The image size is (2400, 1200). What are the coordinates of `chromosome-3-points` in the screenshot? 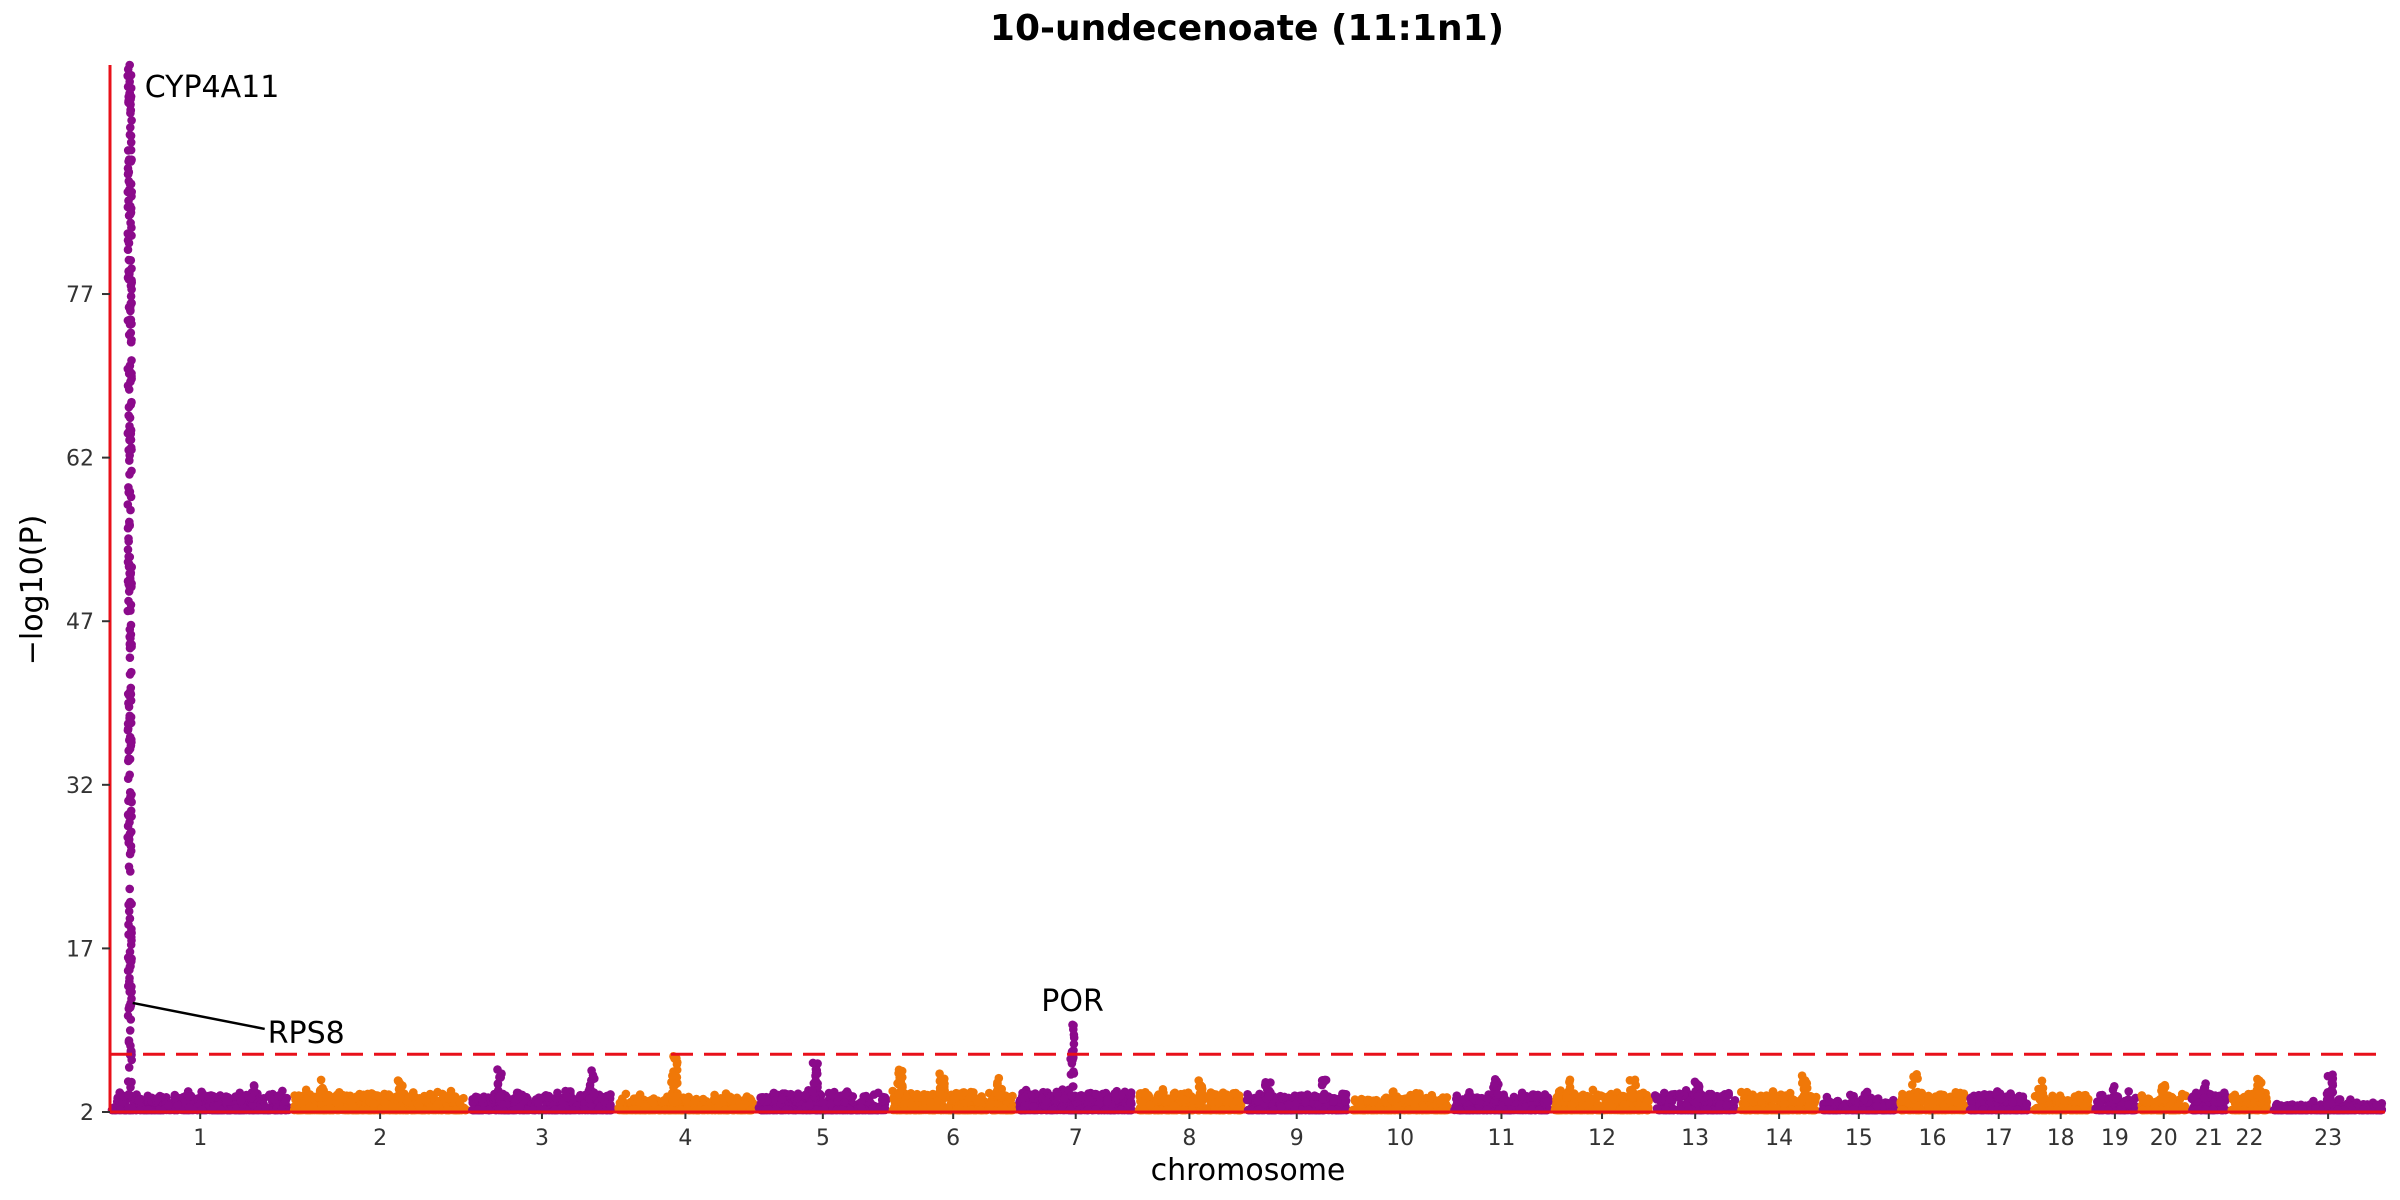 It's located at (542, 1090).